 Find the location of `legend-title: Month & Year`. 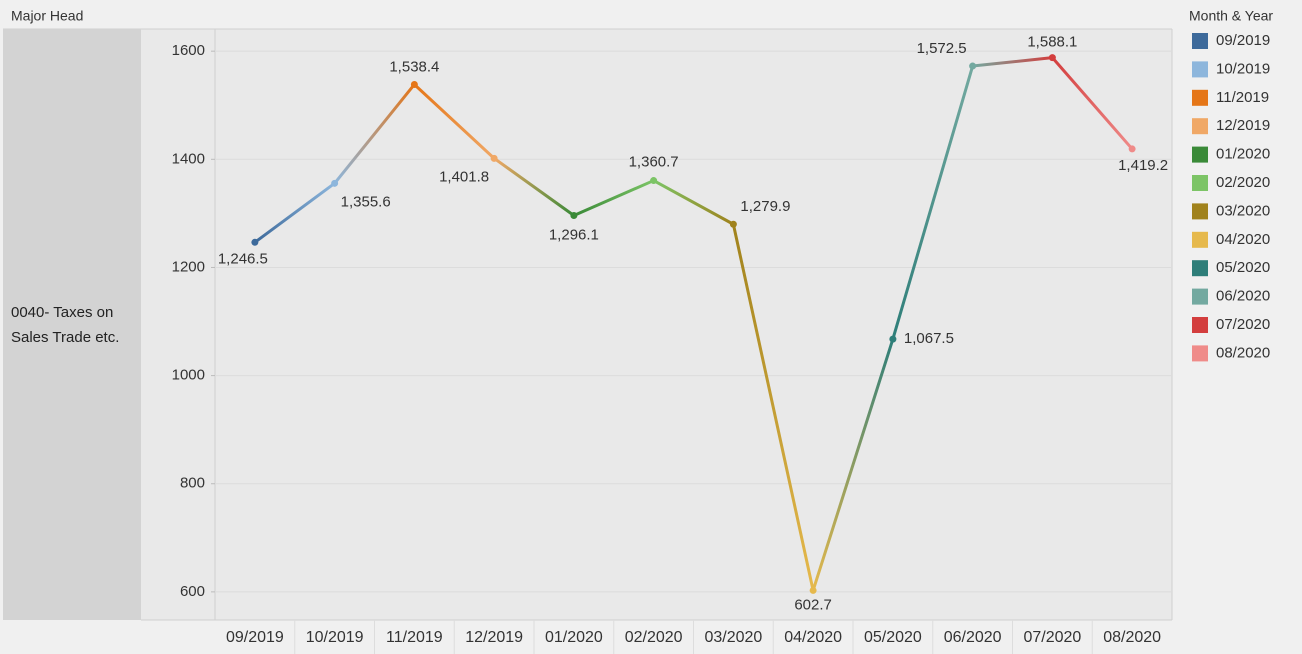

legend-title: Month & Year is located at coordinates (1231, 16).